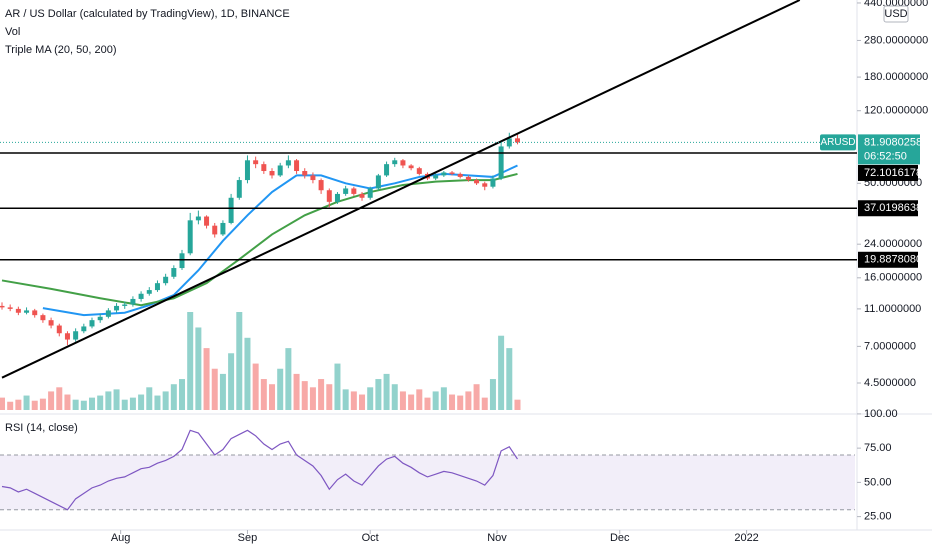 The height and width of the screenshot is (550, 932). Describe the element at coordinates (893, 142) in the screenshot. I see `last-price-label: 81.9080258` at that location.